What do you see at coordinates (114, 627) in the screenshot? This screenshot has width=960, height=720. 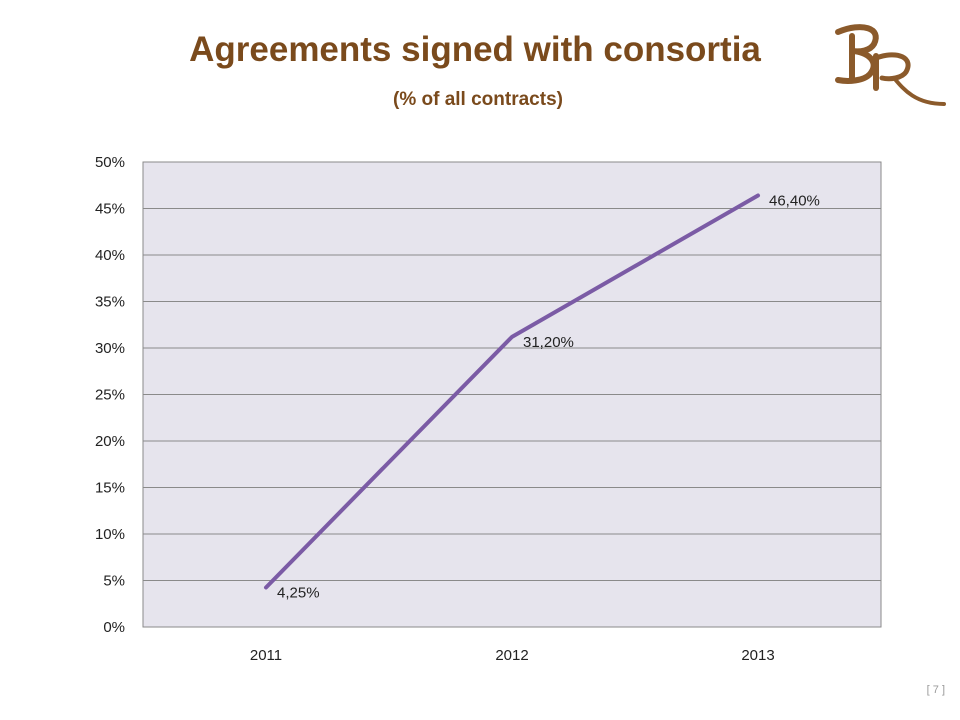 I see `y-tick-label: 0%` at bounding box center [114, 627].